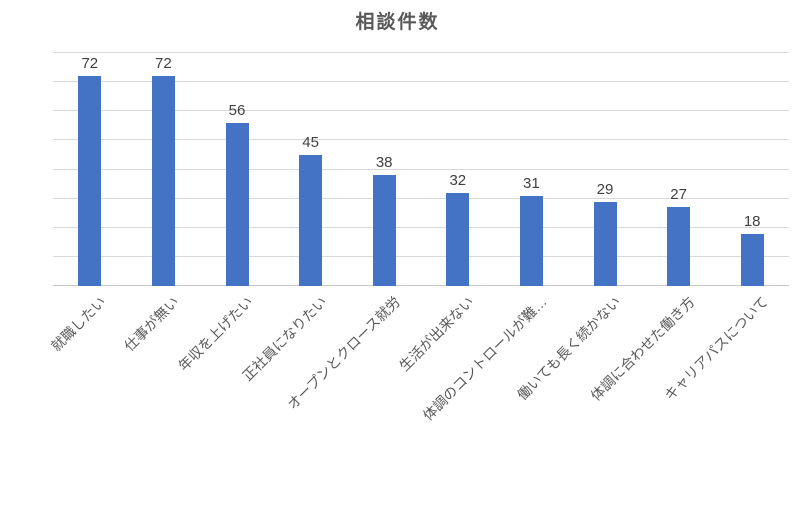 The image size is (795, 513). Describe the element at coordinates (458, 180) in the screenshot. I see `bar-value-label: 32` at that location.